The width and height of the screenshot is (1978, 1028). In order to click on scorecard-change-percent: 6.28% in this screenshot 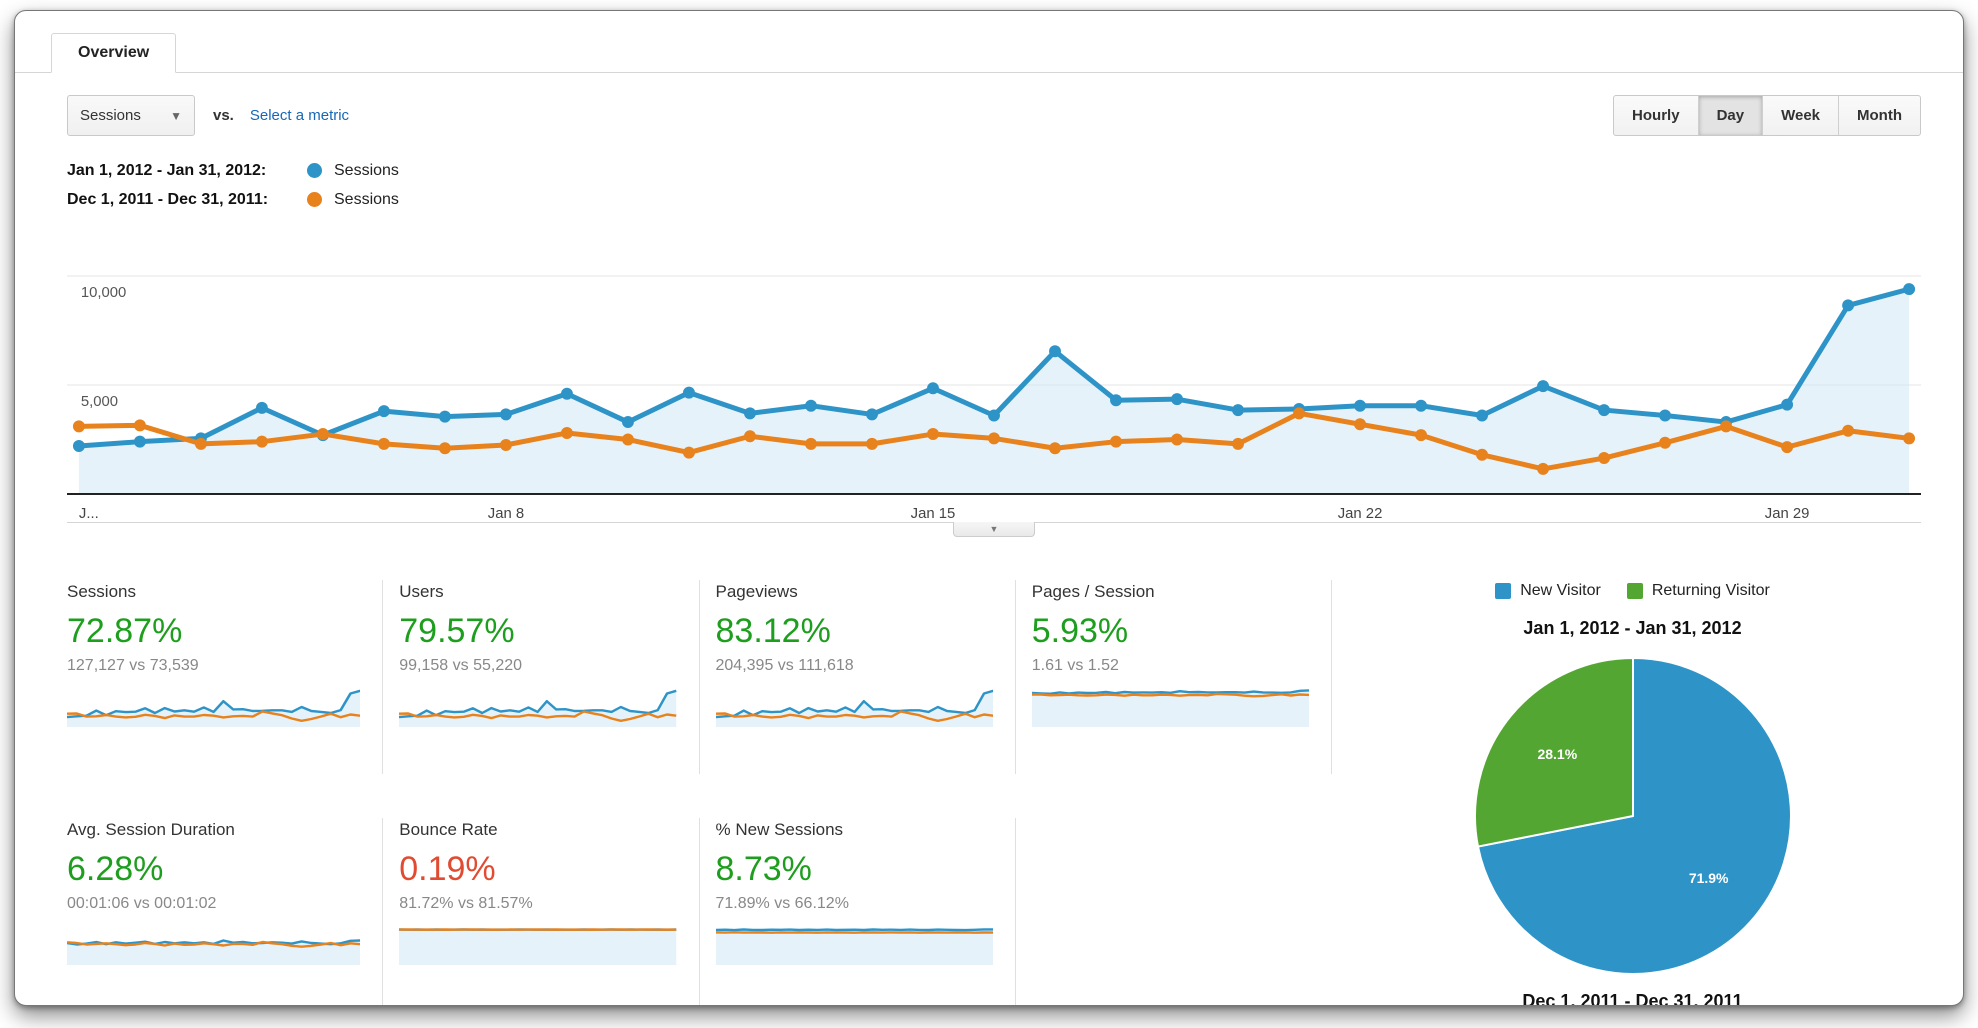, I will do `click(115, 869)`.